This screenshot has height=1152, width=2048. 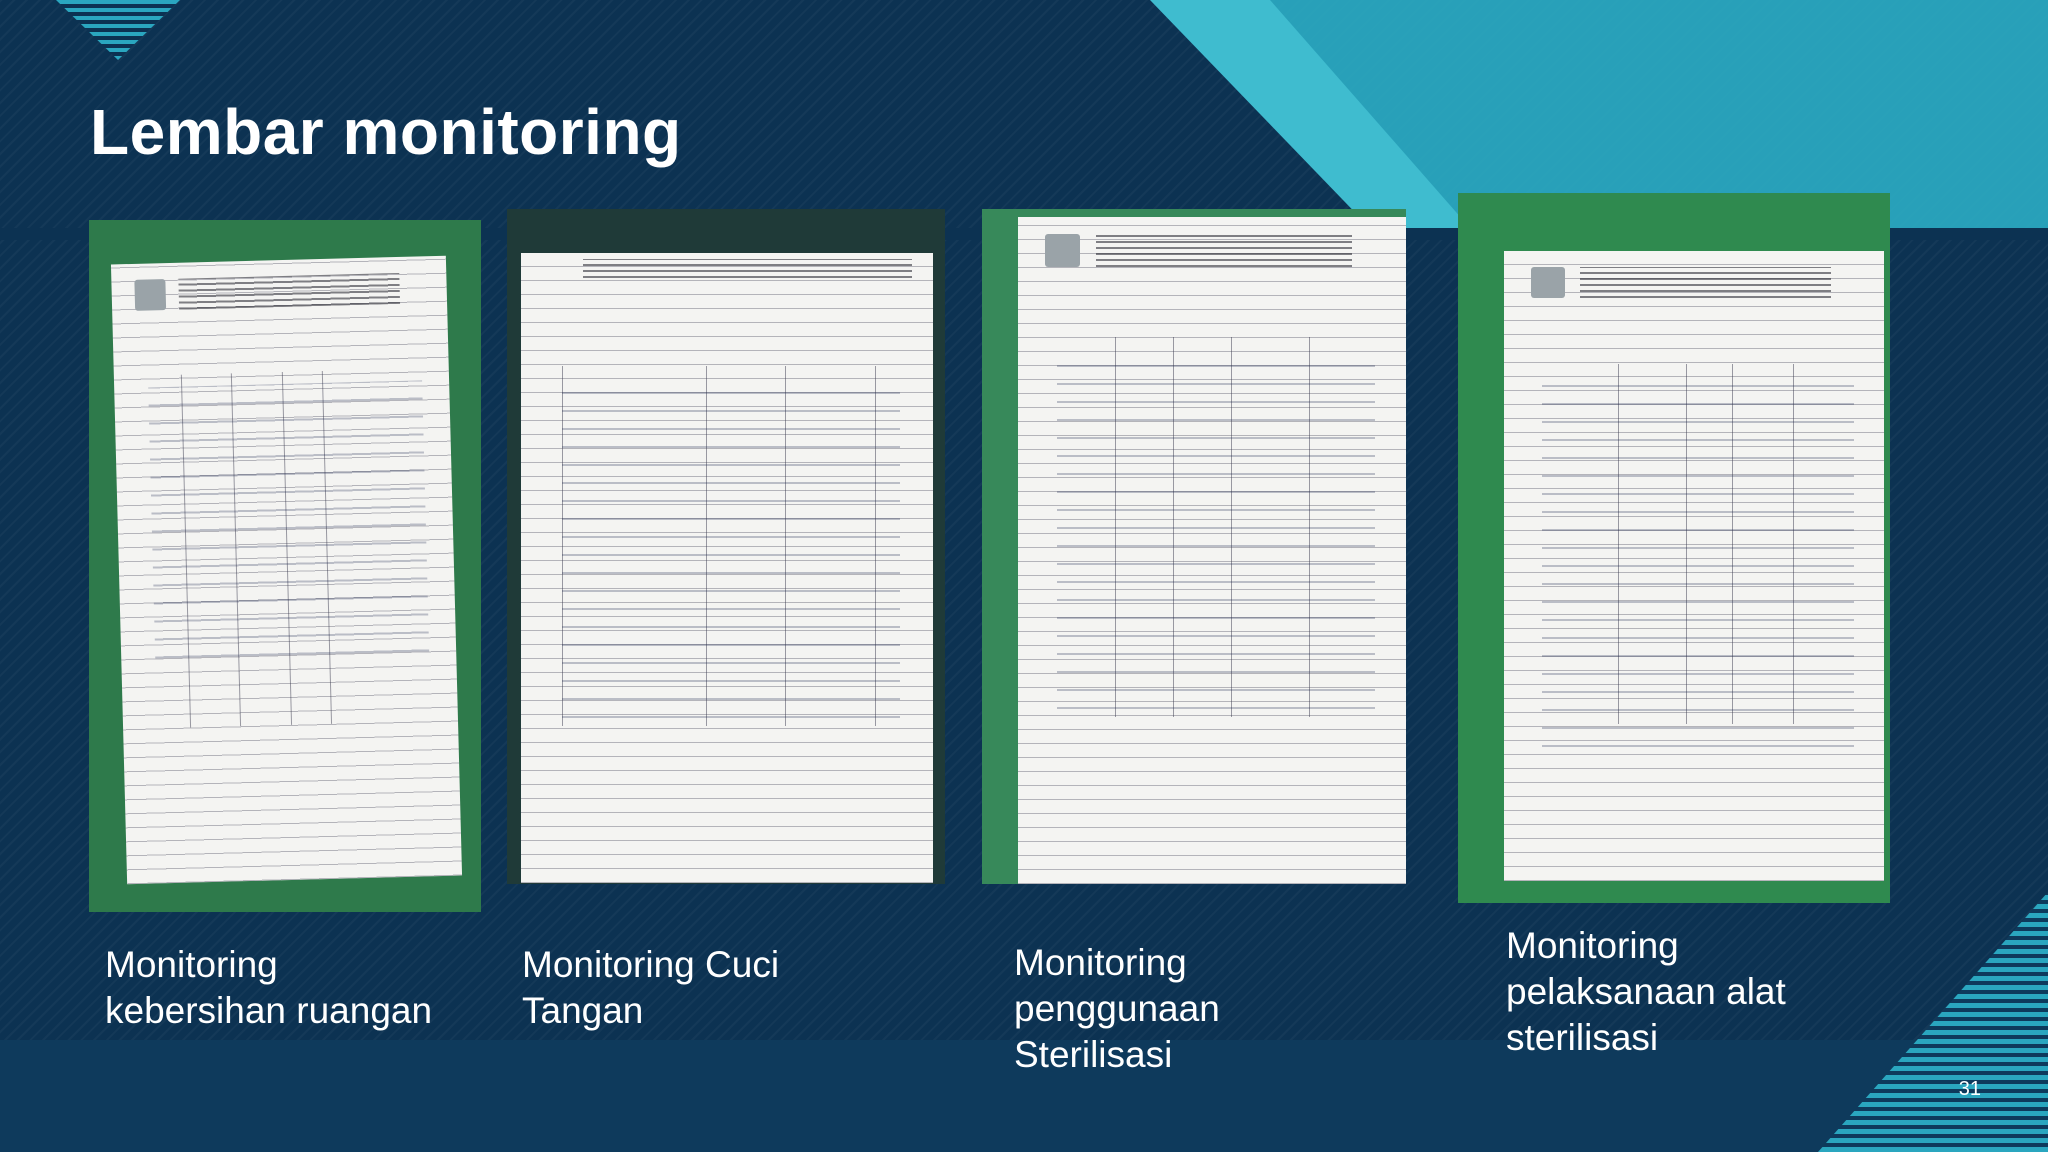 I want to click on caption-2: Monitoring Cuci Tangan, so click(x=651, y=987).